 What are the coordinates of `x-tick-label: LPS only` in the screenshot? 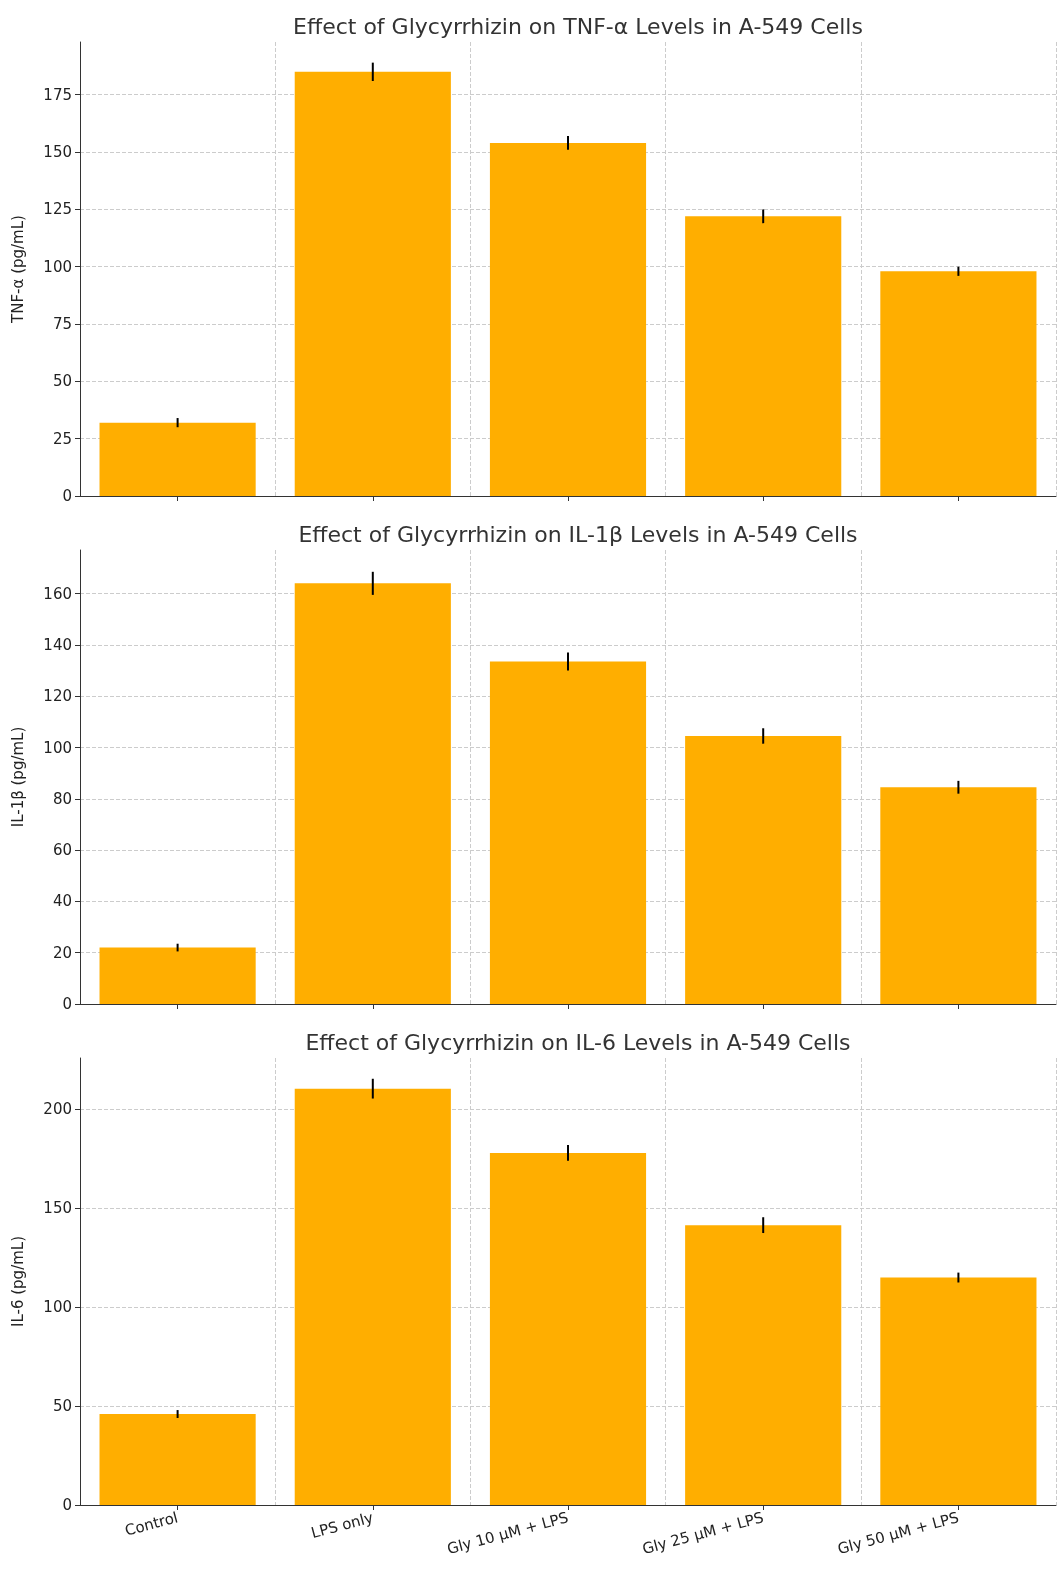 It's located at (342, 1525).